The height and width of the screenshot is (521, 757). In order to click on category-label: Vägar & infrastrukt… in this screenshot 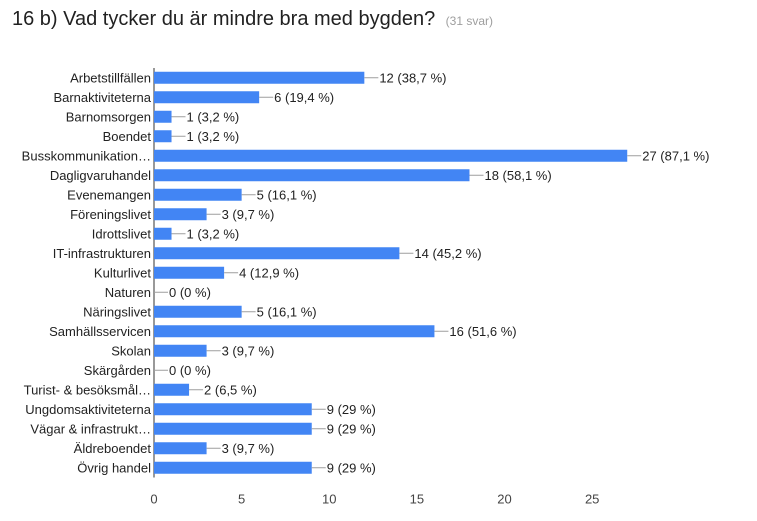, I will do `click(90, 428)`.